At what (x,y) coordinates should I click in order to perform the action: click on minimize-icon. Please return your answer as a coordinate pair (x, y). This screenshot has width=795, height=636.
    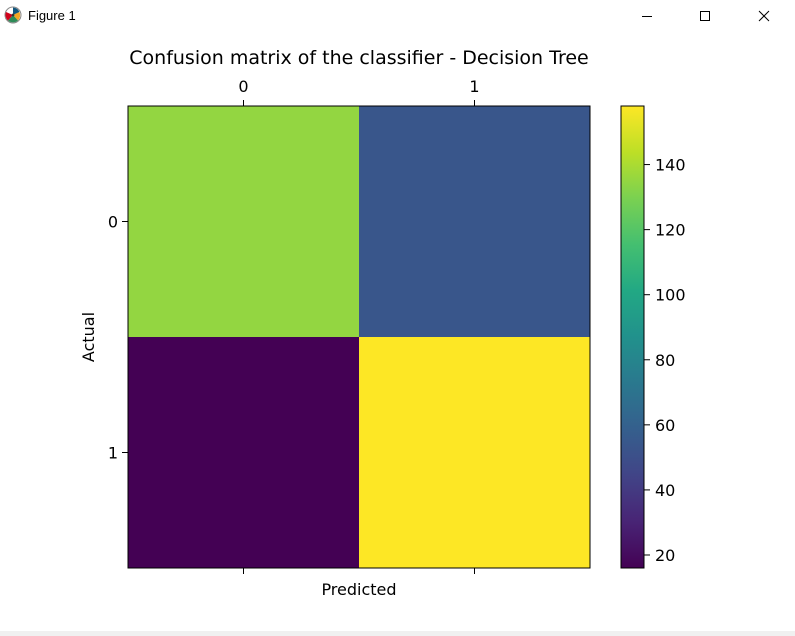
    Looking at the image, I should click on (647, 16).